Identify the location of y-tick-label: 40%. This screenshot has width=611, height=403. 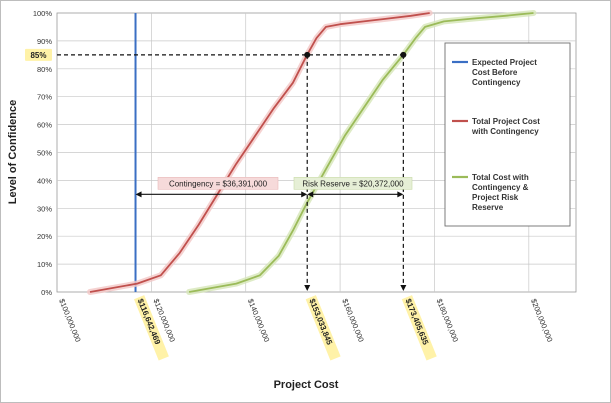
(44, 180).